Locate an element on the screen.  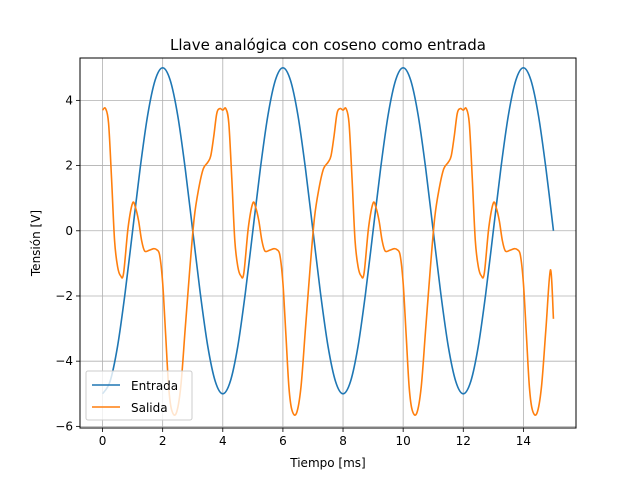
x-tick-label: 10 is located at coordinates (403, 441).